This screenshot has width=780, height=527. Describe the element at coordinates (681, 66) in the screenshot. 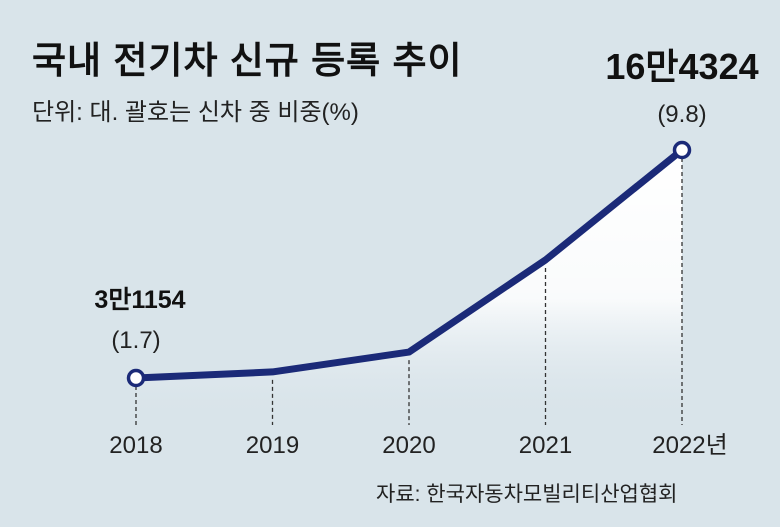

I see `data-label-value: 16만4324` at that location.